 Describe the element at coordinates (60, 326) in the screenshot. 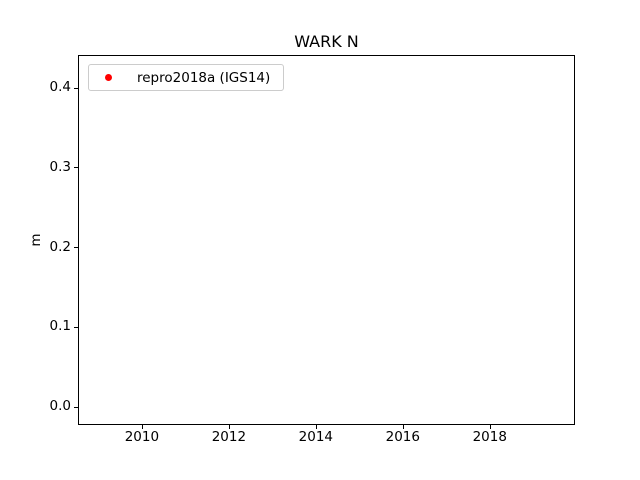

I see `y-tick-label: 0.1` at that location.